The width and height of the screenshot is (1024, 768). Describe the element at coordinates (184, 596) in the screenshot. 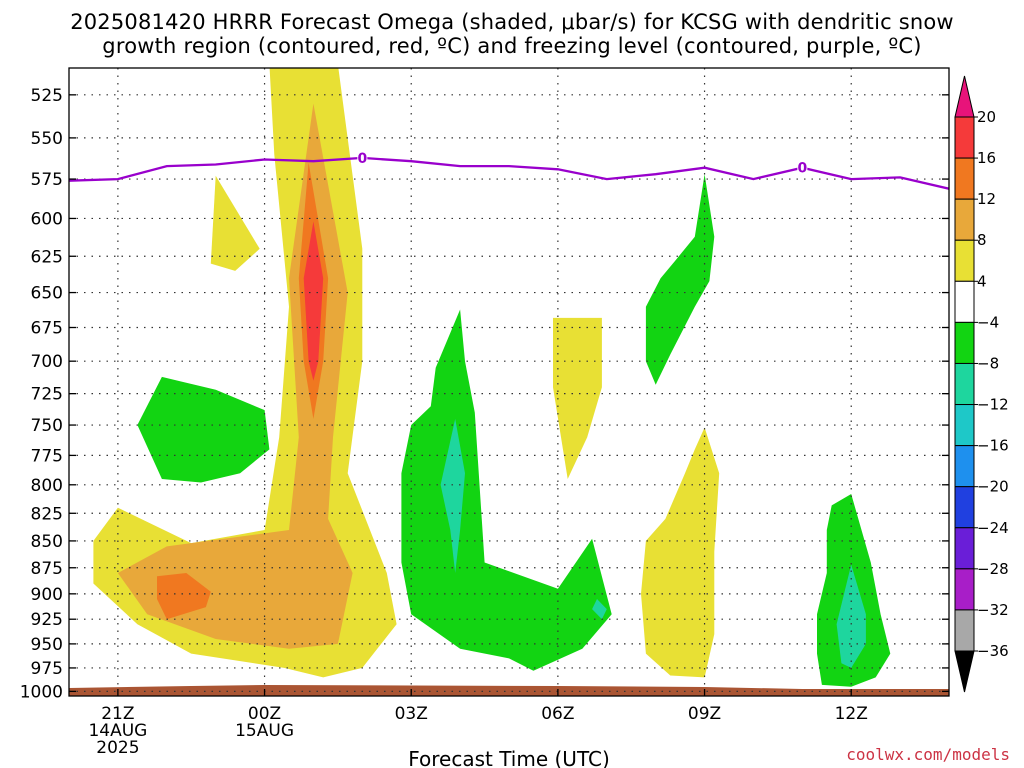

I see `shaded-region-lower-dark-orange` at that location.